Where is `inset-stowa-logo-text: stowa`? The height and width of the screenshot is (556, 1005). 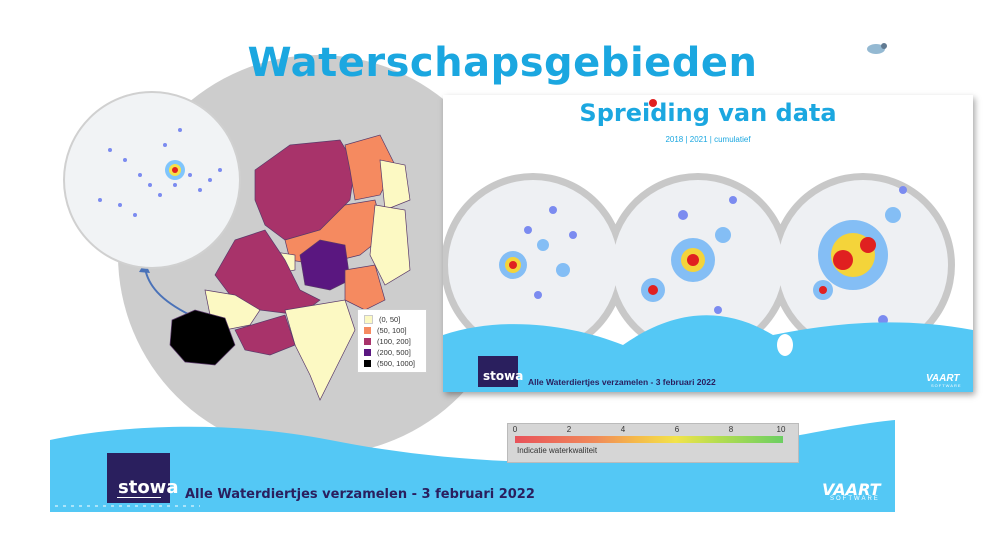
inset-stowa-logo-text: stowa is located at coordinates (503, 376).